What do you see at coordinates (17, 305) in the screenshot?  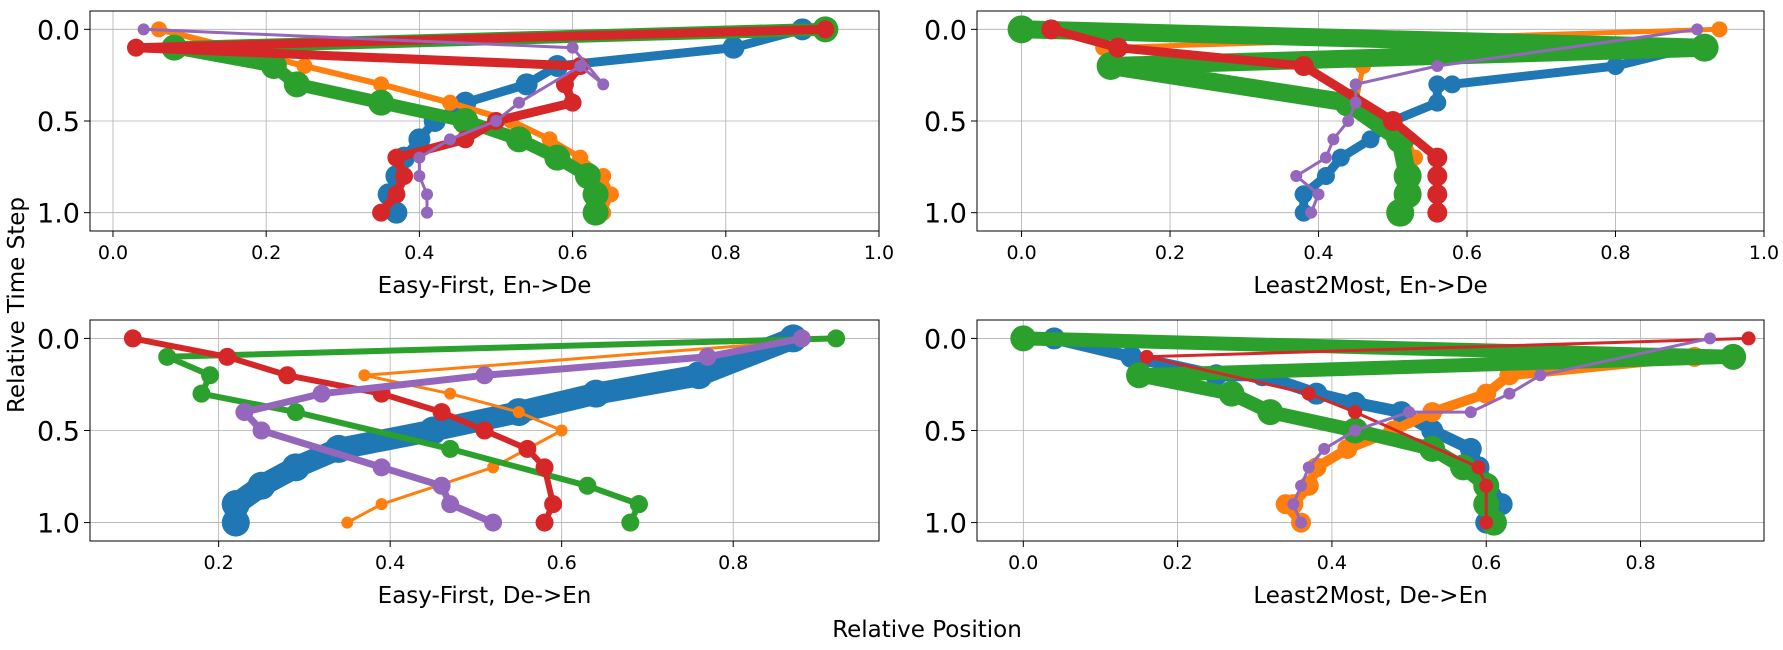 I see `figure-ylabel: Relative Time Step` at bounding box center [17, 305].